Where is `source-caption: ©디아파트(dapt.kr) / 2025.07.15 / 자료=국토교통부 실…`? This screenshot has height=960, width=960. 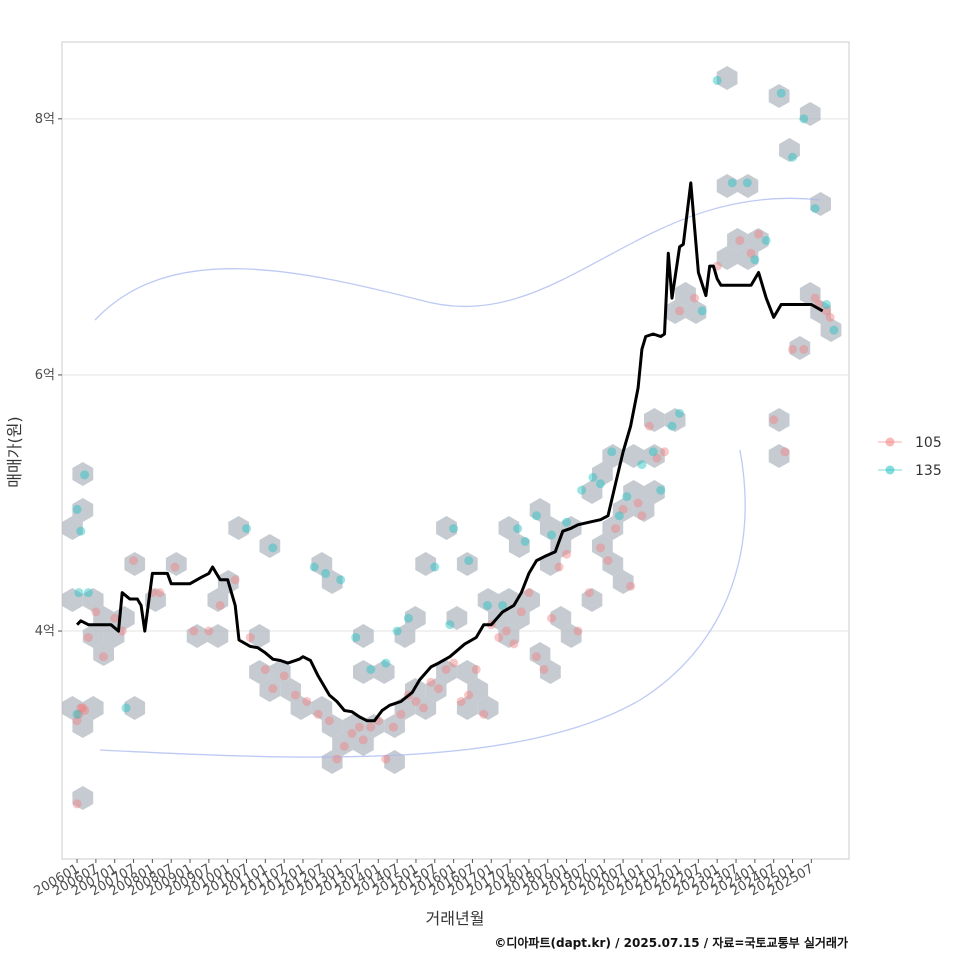
source-caption: ©디아파트(dapt.kr) / 2025.07.15 / 자료=국토교통부 실… is located at coordinates (671, 942).